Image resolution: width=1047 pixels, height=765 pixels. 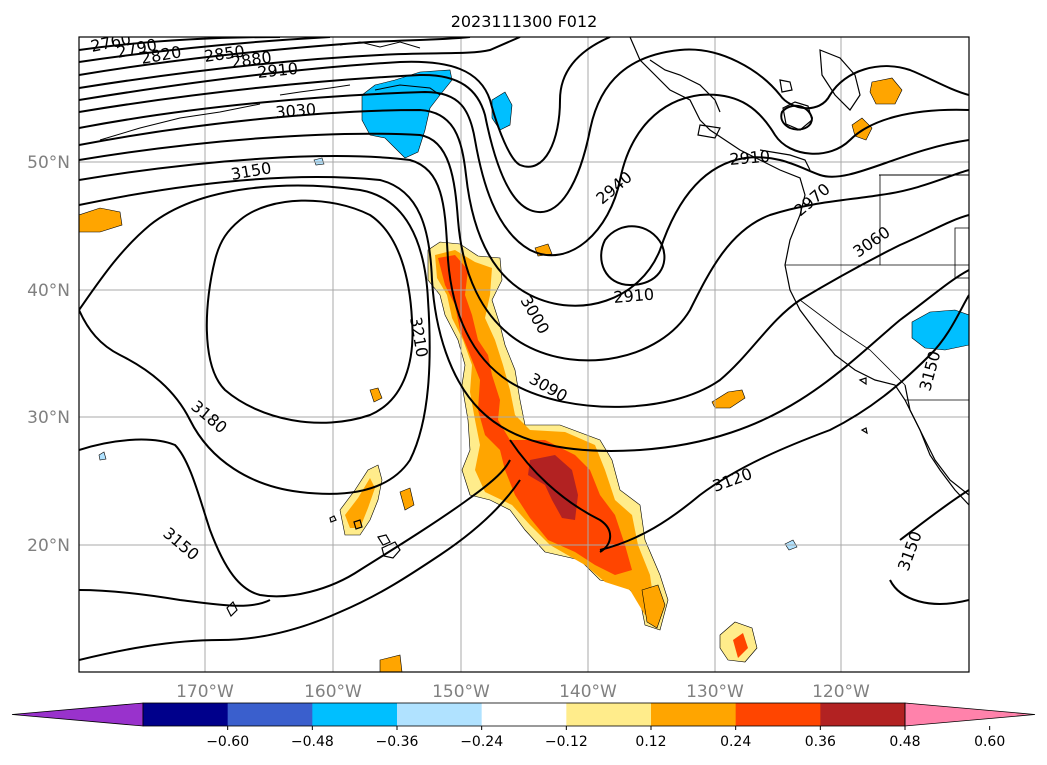 What do you see at coordinates (989, 742) in the screenshot?
I see `colorbar-tick-label: 0.60` at bounding box center [989, 742].